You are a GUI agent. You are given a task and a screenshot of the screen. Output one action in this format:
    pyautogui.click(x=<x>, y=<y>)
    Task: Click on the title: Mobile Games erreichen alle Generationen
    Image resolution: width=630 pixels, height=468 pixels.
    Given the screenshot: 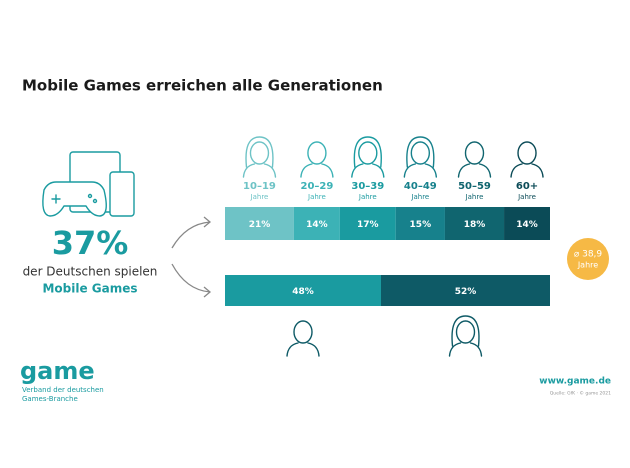 What is the action you would take?
    pyautogui.click(x=202, y=86)
    